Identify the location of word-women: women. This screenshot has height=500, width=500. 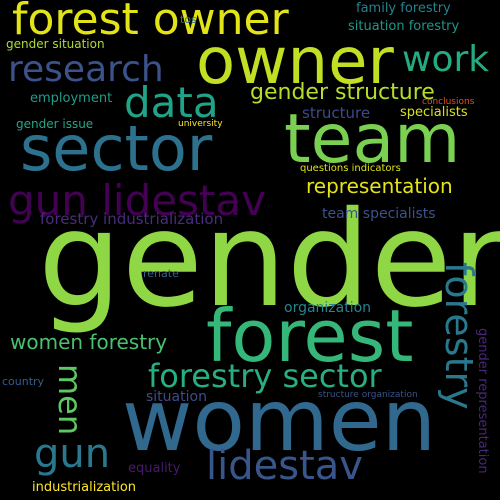
(279, 421).